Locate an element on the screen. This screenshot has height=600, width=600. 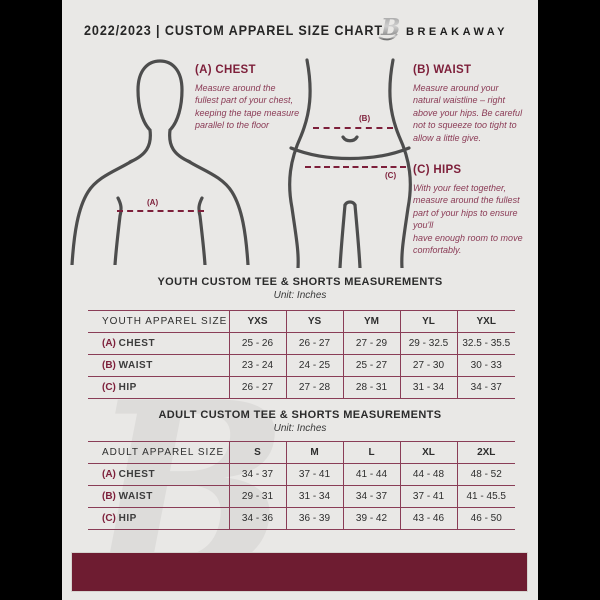
breakaway-logo-icon: B is located at coordinates (388, 30).